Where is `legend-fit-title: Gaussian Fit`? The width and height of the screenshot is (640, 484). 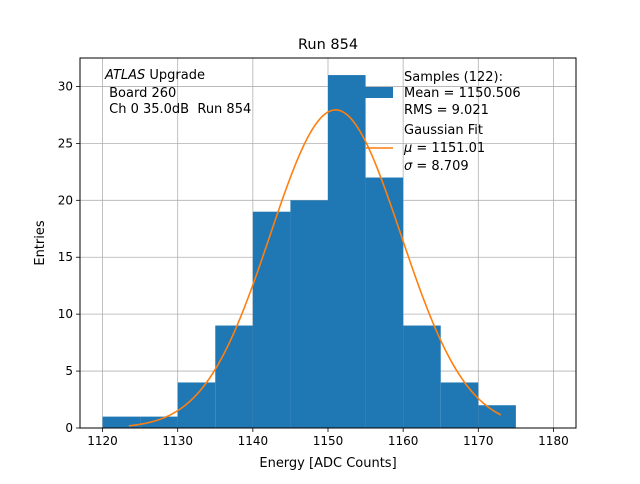
legend-fit-title: Gaussian Fit is located at coordinates (443, 130).